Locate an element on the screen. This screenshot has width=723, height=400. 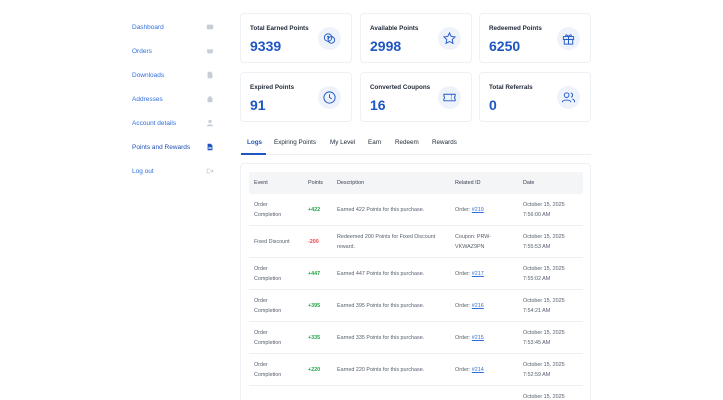
tab-earn: Earn is located at coordinates (375, 142).